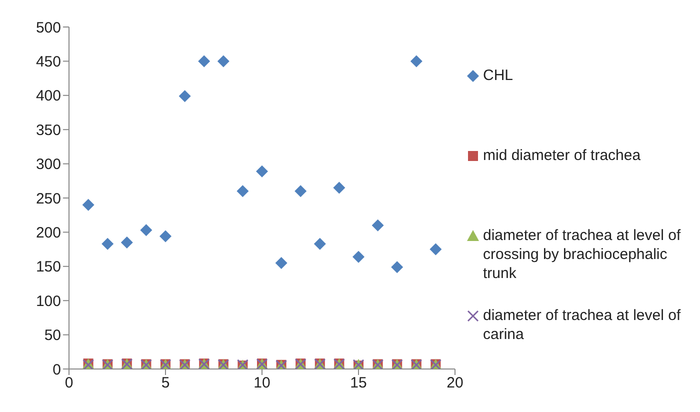 Image resolution: width=700 pixels, height=412 pixels. What do you see at coordinates (165, 383) in the screenshot?
I see `x-tick-label: 5` at bounding box center [165, 383].